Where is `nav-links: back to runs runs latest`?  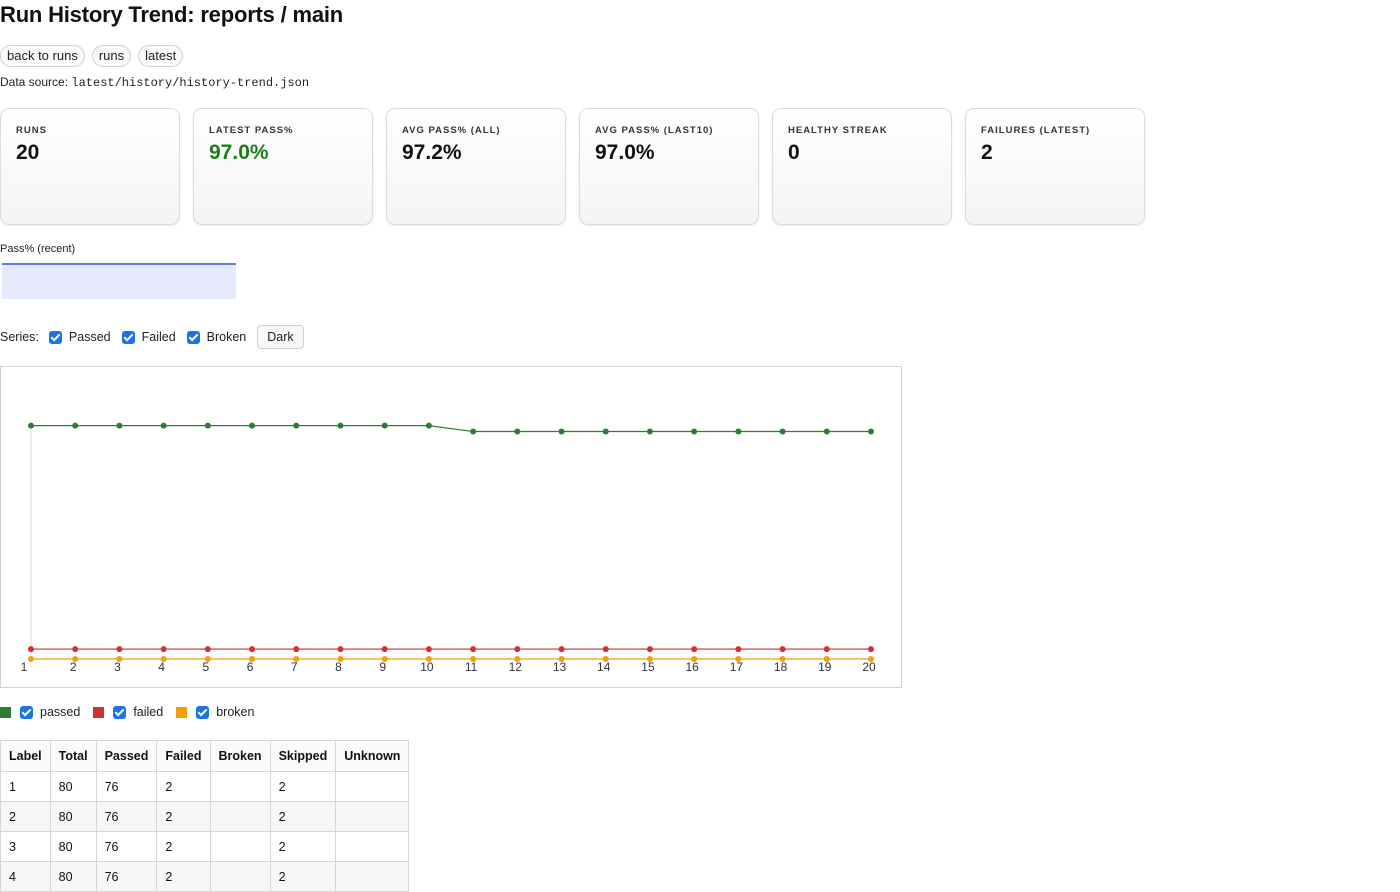
nav-links: back to runs runs latest is located at coordinates (92, 56).